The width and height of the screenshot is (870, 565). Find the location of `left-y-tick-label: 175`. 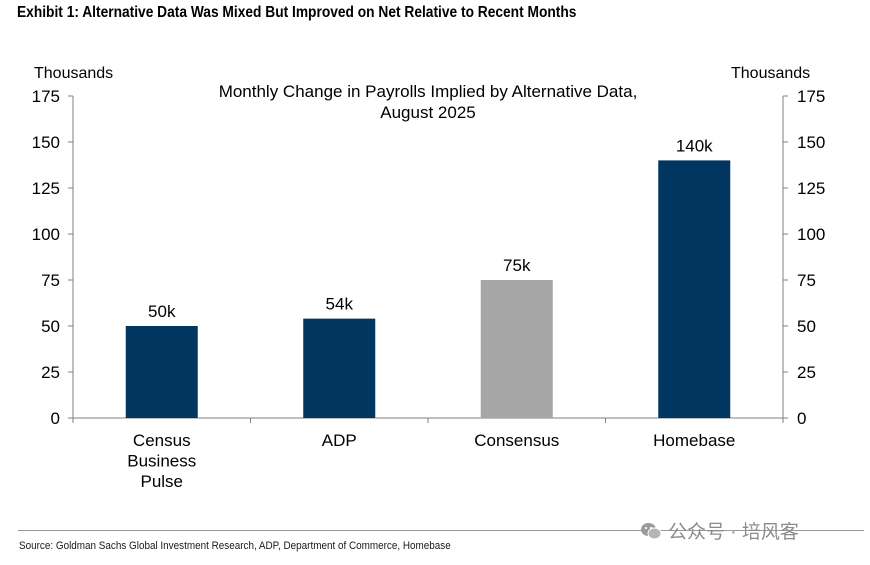

left-y-tick-label: 175 is located at coordinates (46, 96).